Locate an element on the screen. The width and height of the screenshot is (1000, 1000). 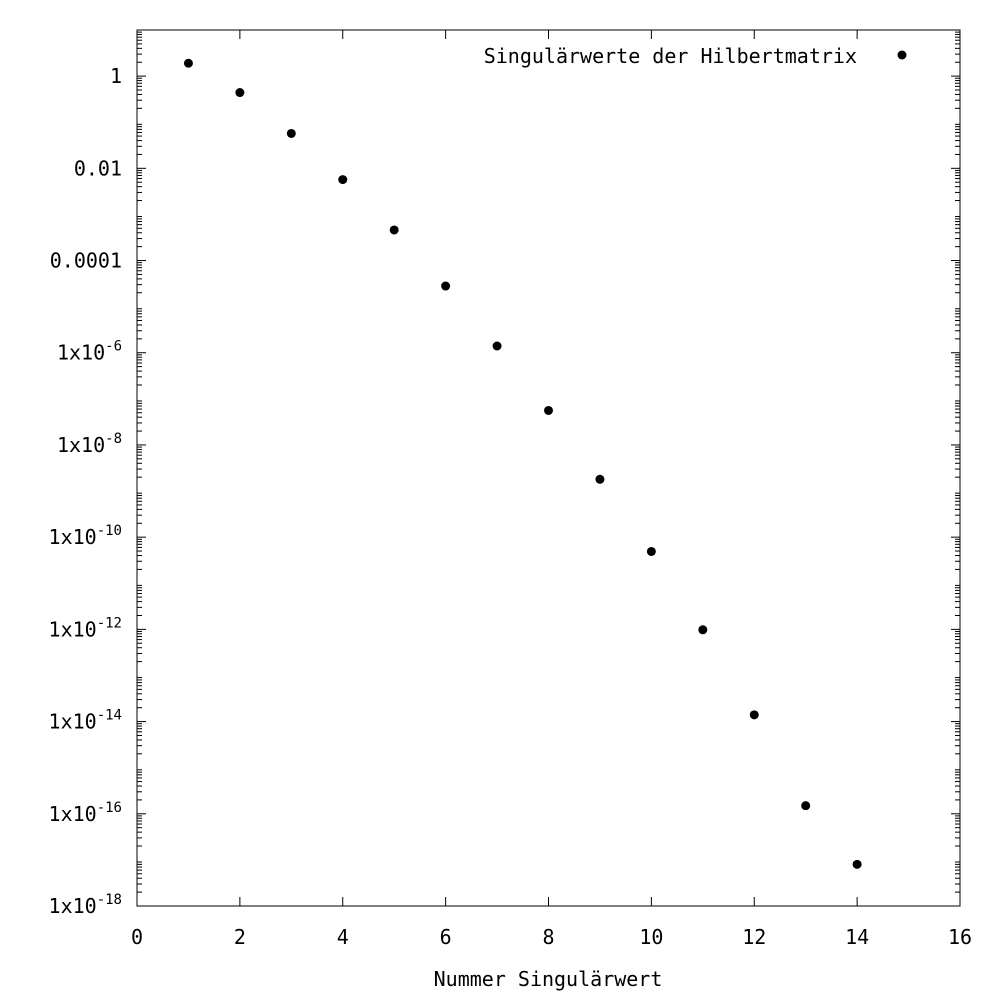
x-tick-label: 6 is located at coordinates (446, 937).